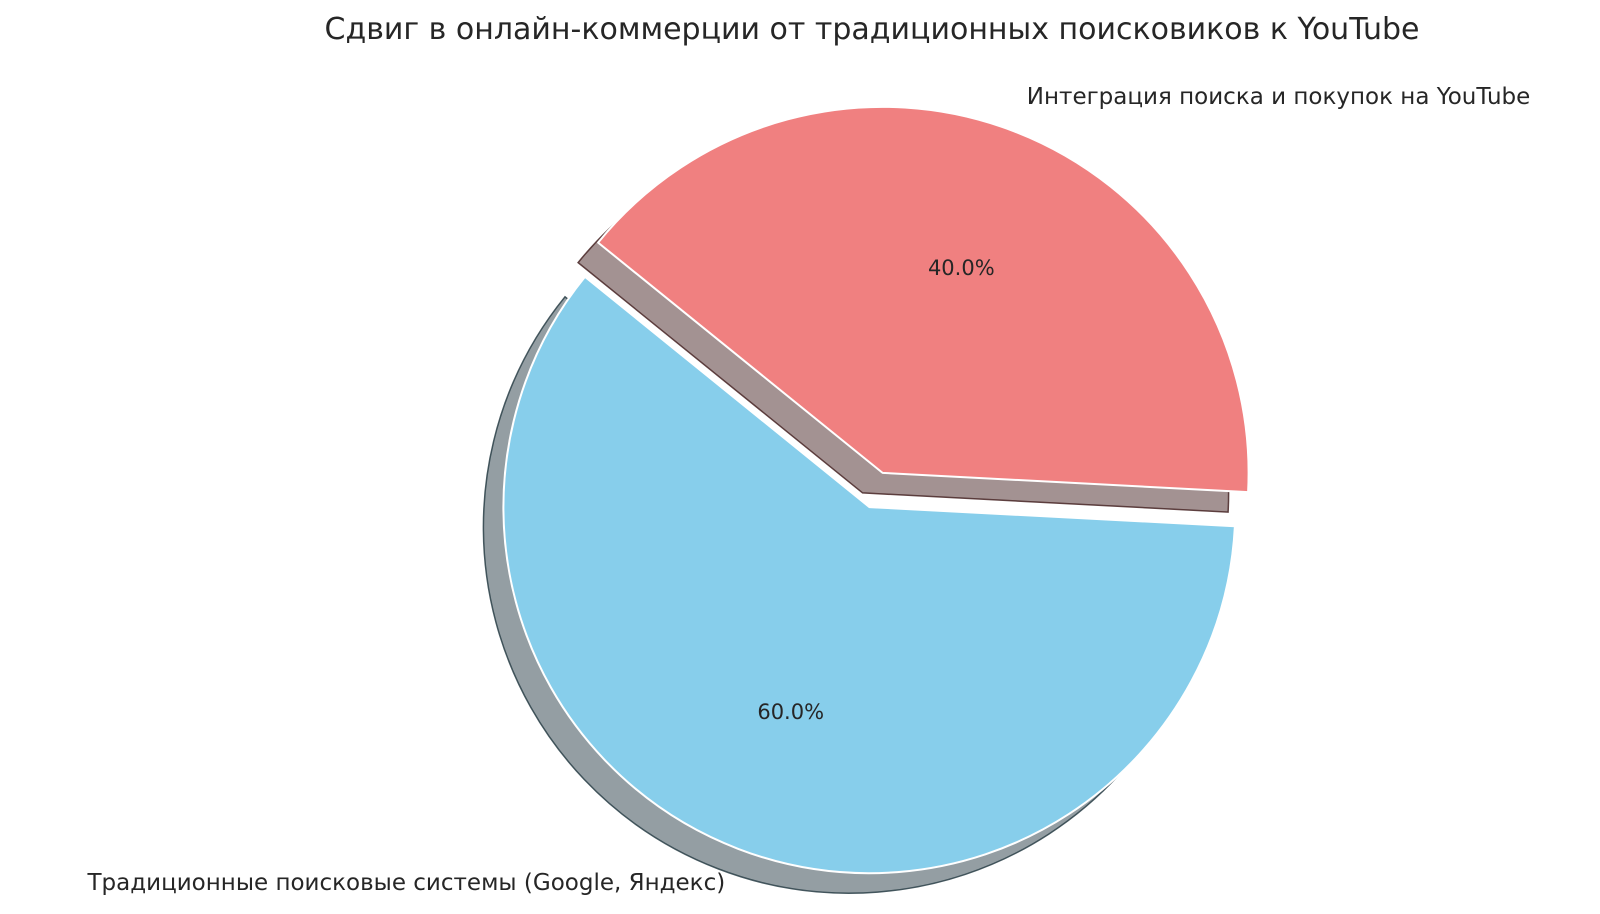  What do you see at coordinates (1278, 97) in the screenshot?
I see `slice-label-0: Интеграция поиска и покупок на YouTube` at bounding box center [1278, 97].